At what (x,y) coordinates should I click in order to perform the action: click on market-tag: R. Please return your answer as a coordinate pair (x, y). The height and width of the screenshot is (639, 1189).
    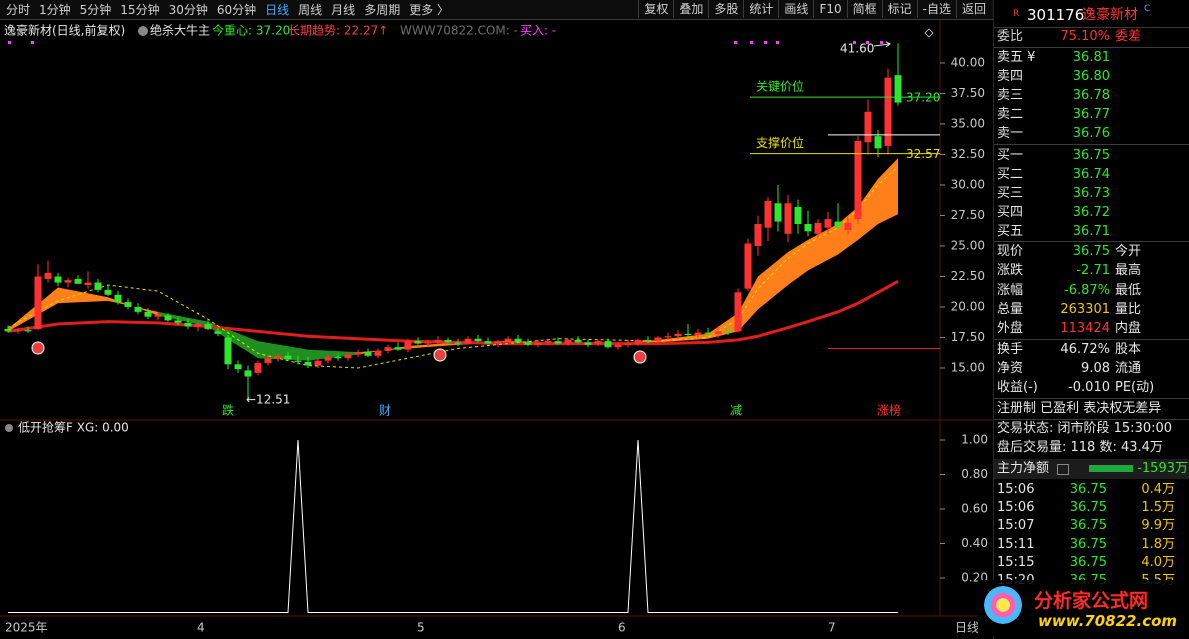
    Looking at the image, I should click on (1016, 14).